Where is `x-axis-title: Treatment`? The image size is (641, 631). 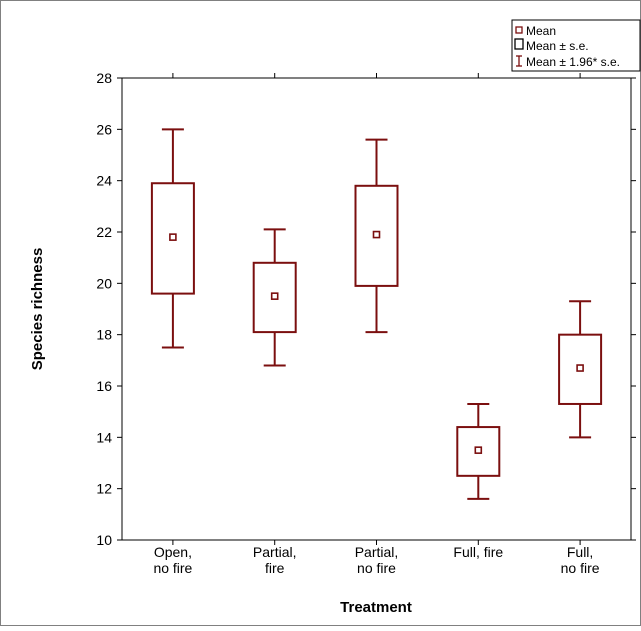 x-axis-title: Treatment is located at coordinates (376, 607).